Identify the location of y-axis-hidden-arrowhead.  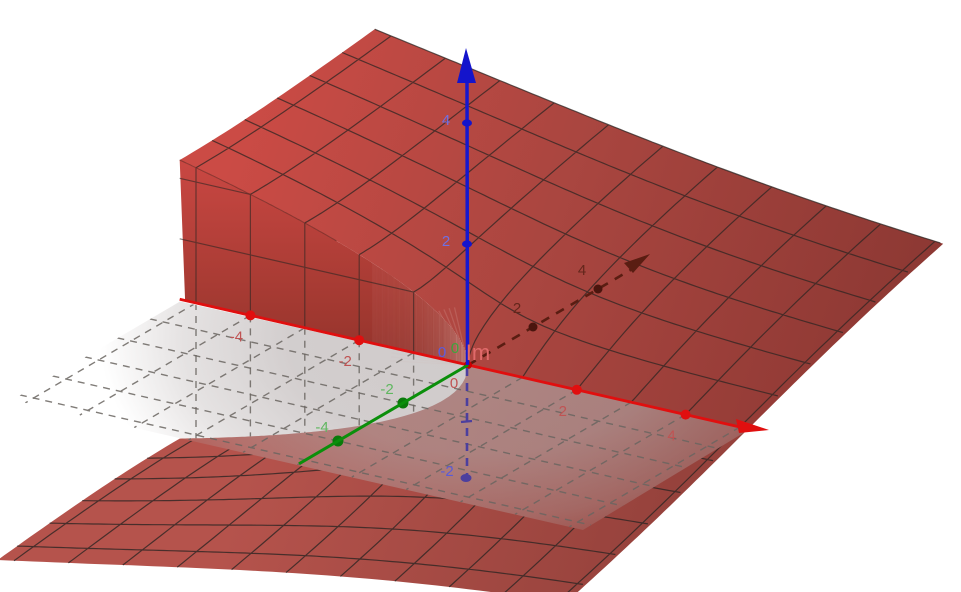
(637, 263).